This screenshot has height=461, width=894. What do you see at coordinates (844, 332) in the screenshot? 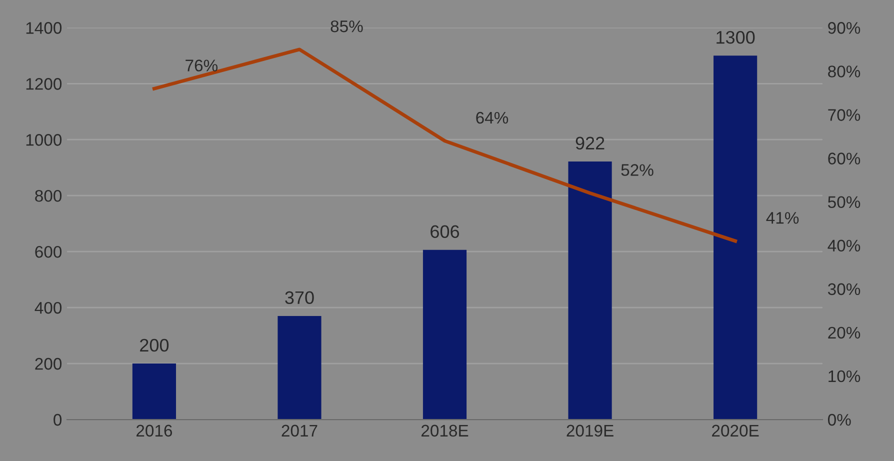
I see `y2-tick-label: 20%` at bounding box center [844, 332].